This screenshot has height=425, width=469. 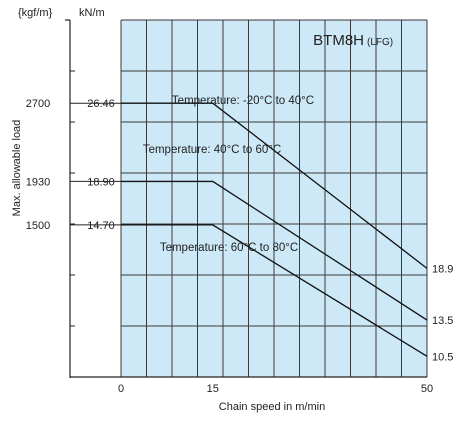 I want to click on y-tick-label-kn: 18.90, so click(x=101, y=182).